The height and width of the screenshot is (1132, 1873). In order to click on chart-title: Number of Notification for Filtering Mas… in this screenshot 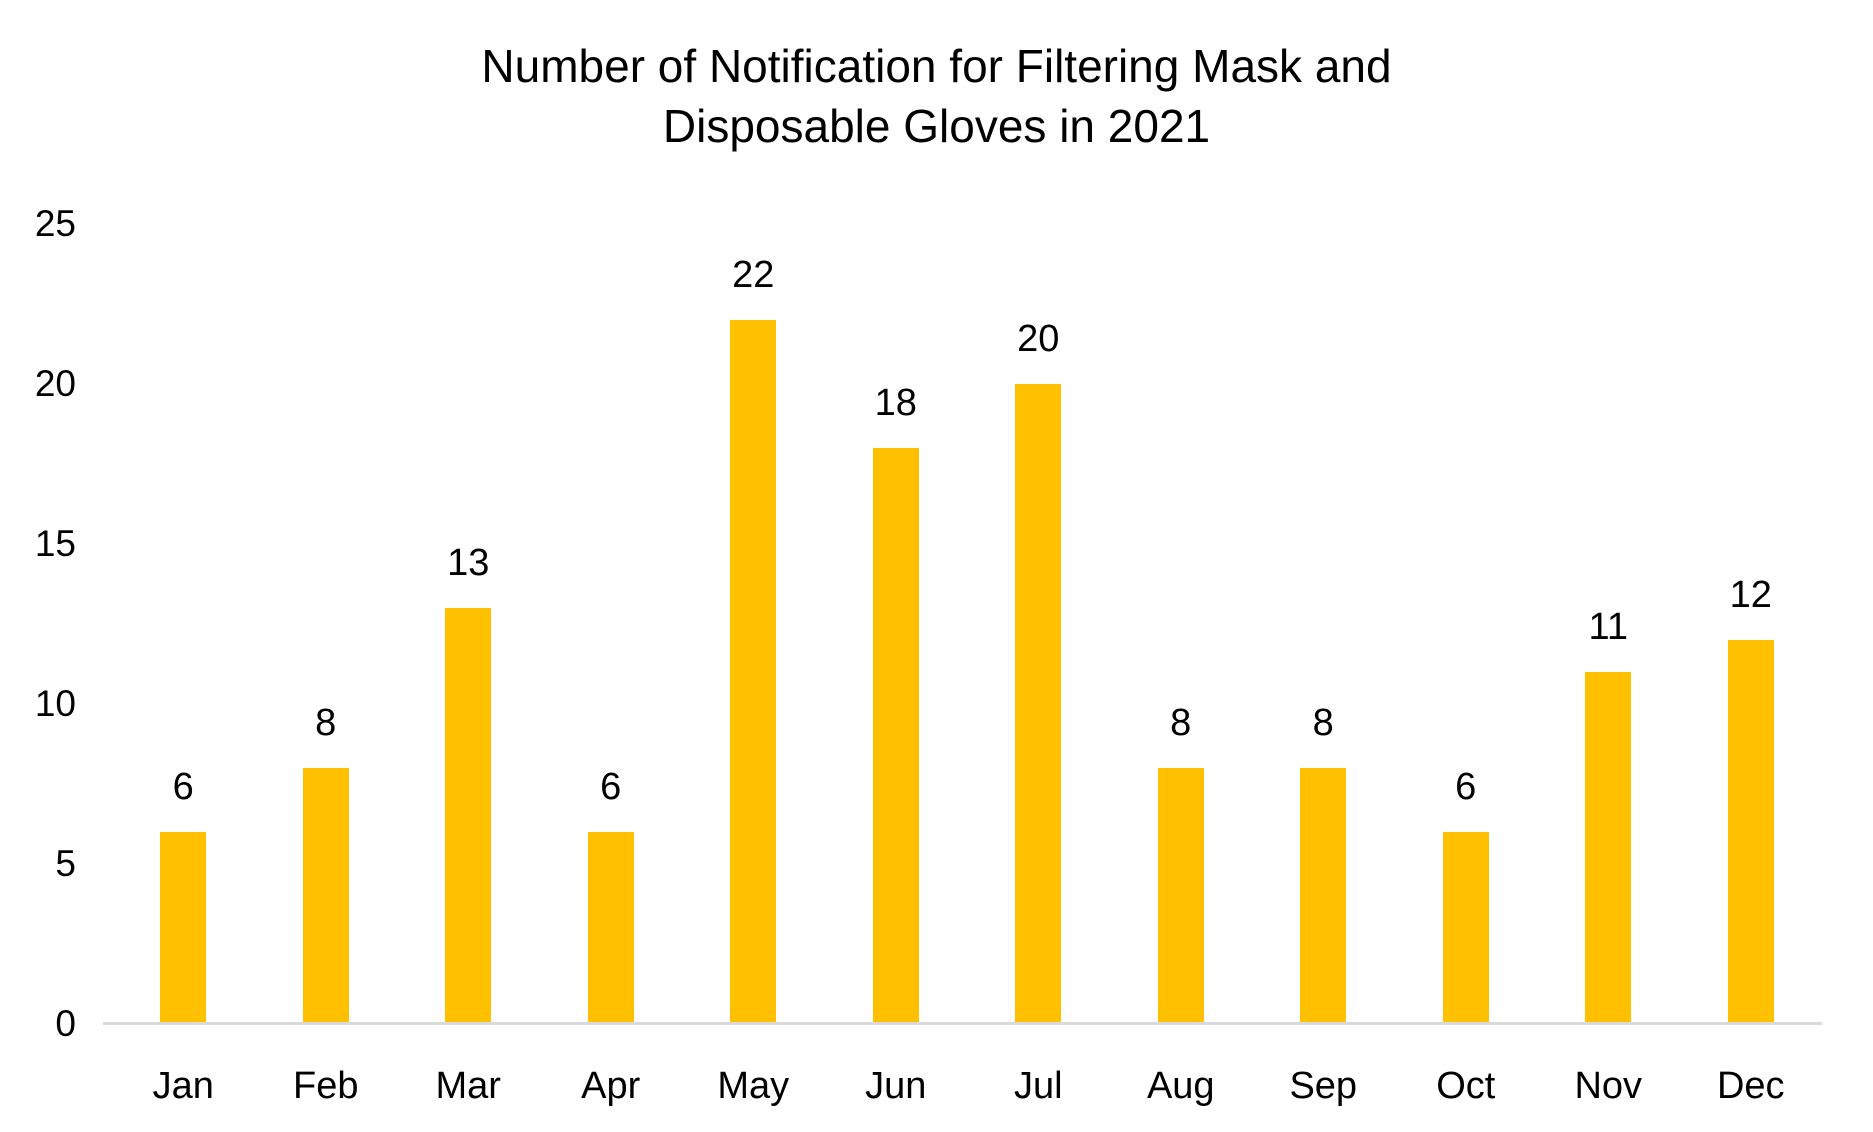, I will do `click(936, 96)`.